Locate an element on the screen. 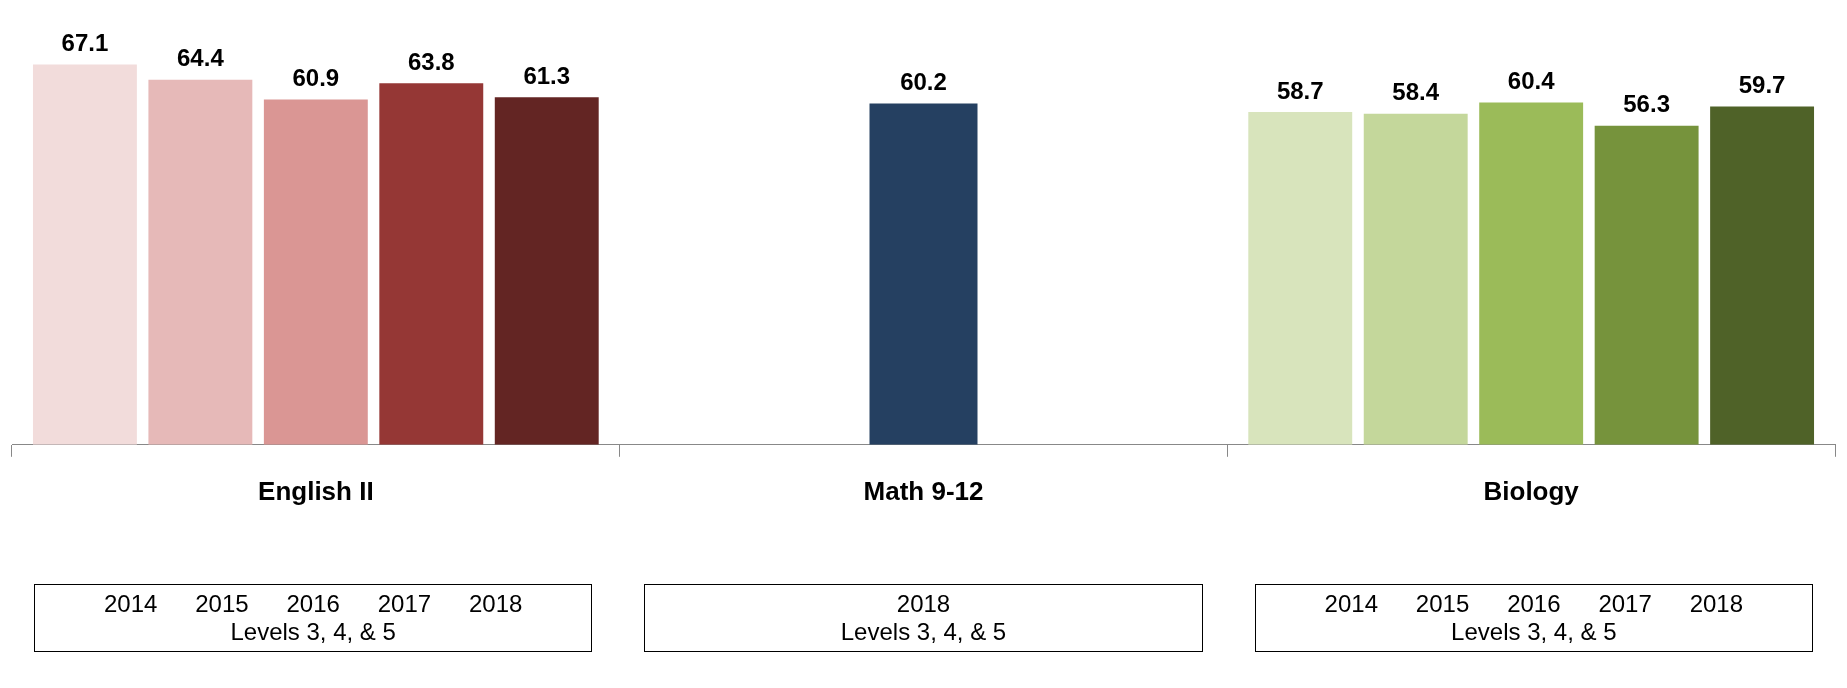  data-label: 58.7 is located at coordinates (1300, 90).